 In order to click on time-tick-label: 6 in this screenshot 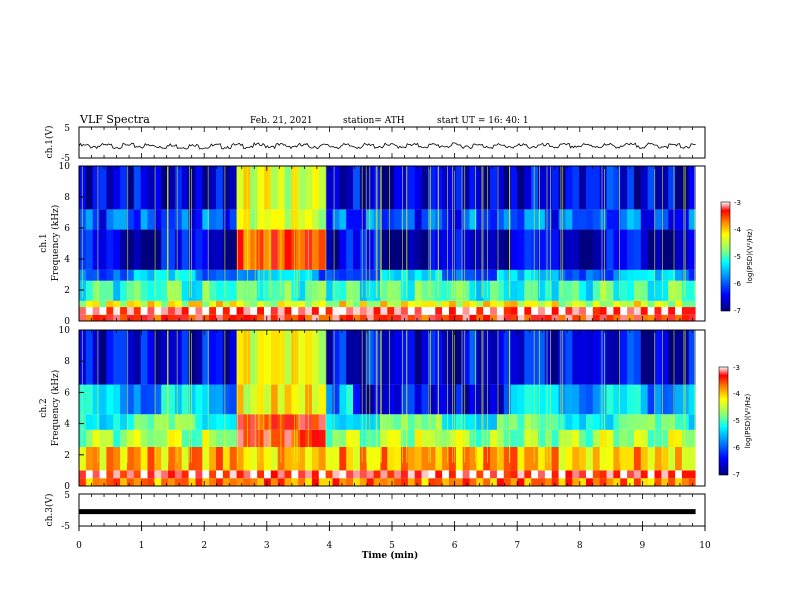, I will do `click(455, 546)`.